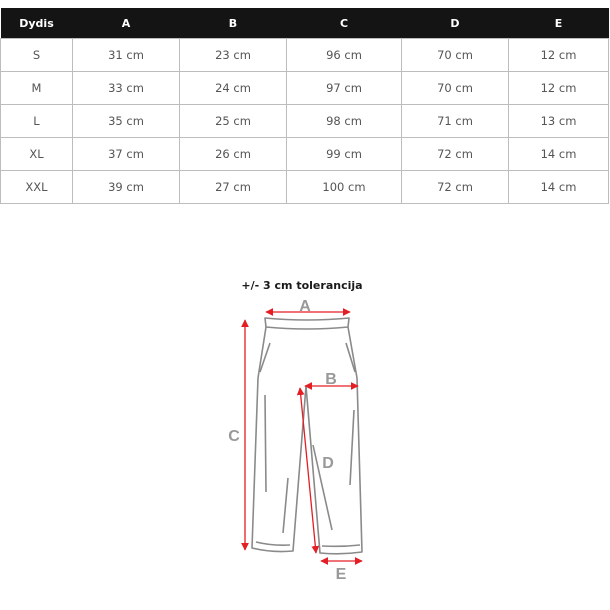  What do you see at coordinates (233, 23) in the screenshot?
I see `header-b: B` at bounding box center [233, 23].